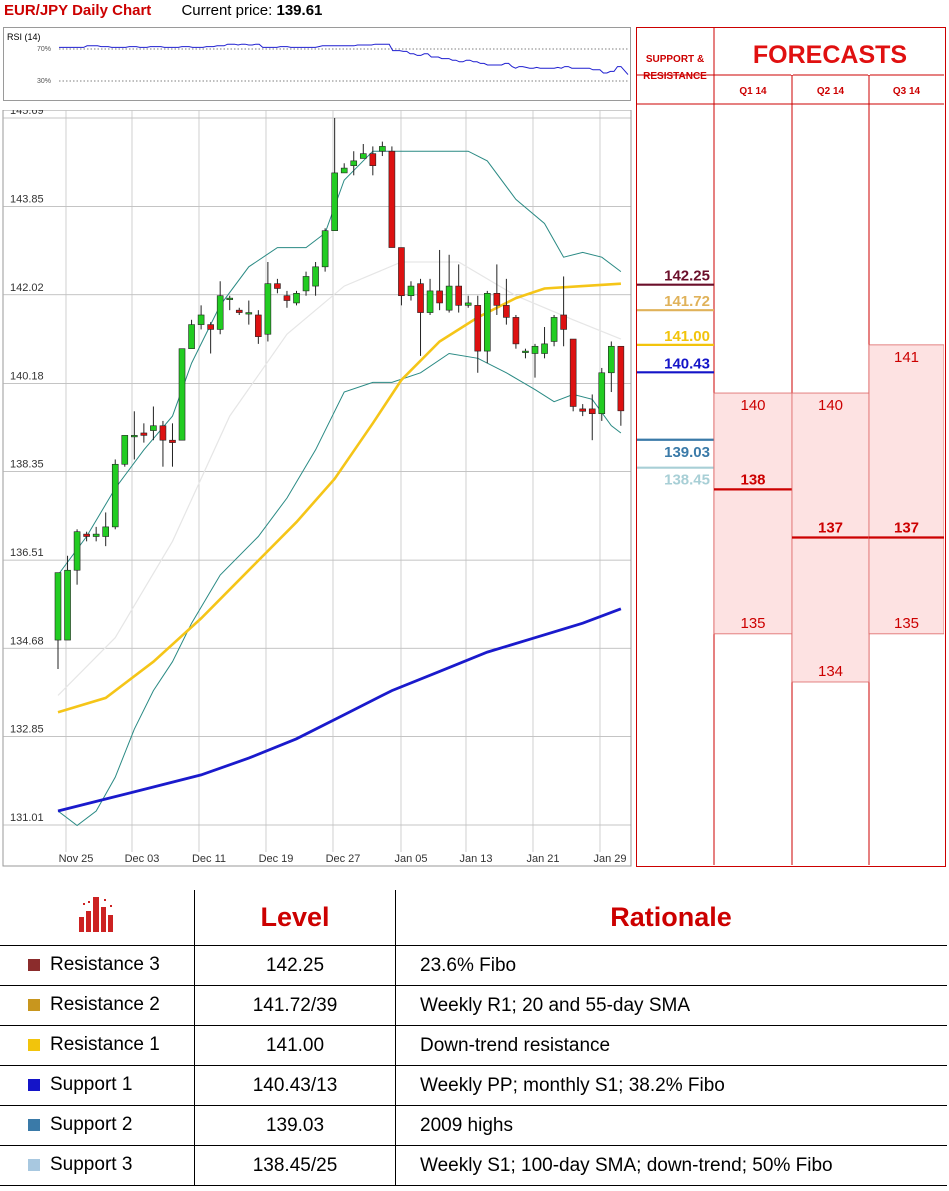 This screenshot has width=949, height=1191. Describe the element at coordinates (906, 357) in the screenshot. I see `forecast-high-label: 141` at that location.